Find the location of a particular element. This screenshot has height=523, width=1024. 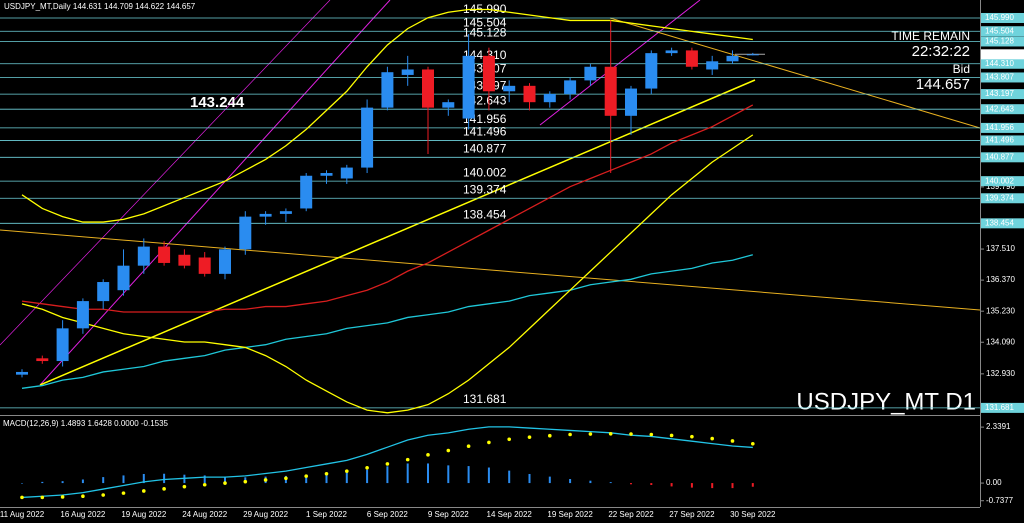

y-tick-label: 139.790 is located at coordinates (1000, 186).